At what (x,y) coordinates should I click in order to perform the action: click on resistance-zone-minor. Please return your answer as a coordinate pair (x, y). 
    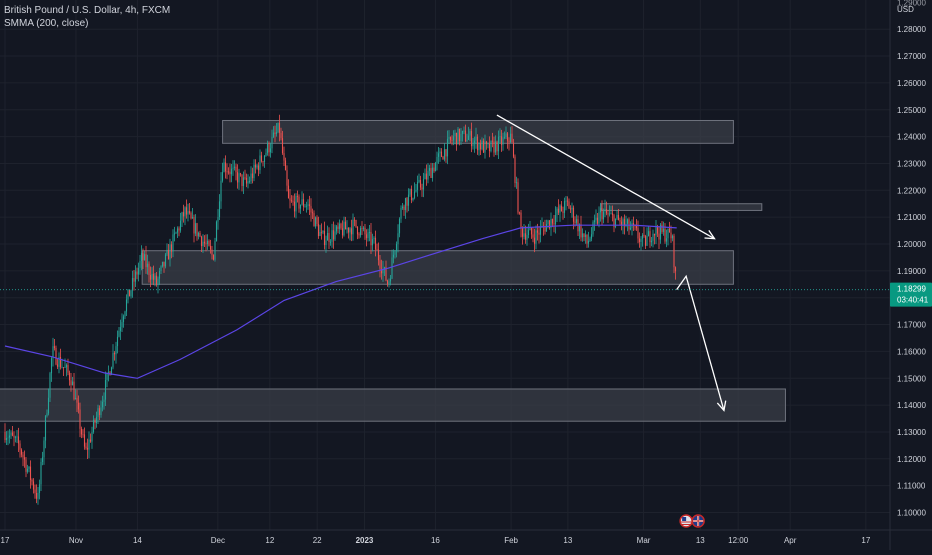
    Looking at the image, I should click on (681, 207).